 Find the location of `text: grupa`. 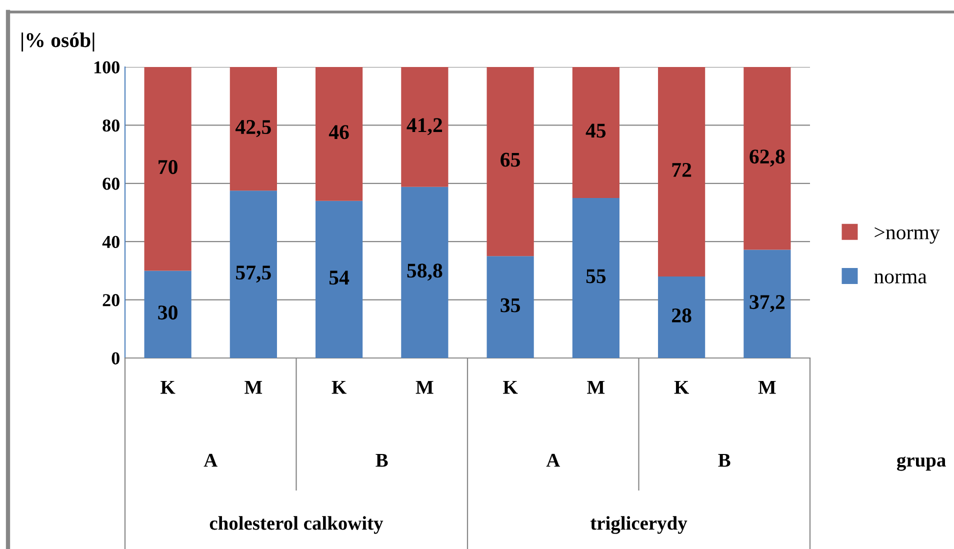

text: grupa is located at coordinates (921, 463).